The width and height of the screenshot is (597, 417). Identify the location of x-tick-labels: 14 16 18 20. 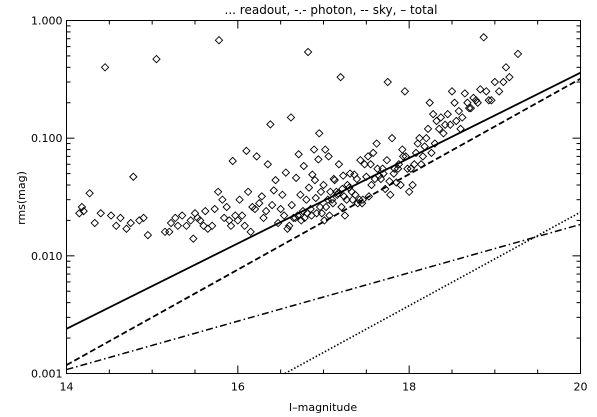
(324, 387).